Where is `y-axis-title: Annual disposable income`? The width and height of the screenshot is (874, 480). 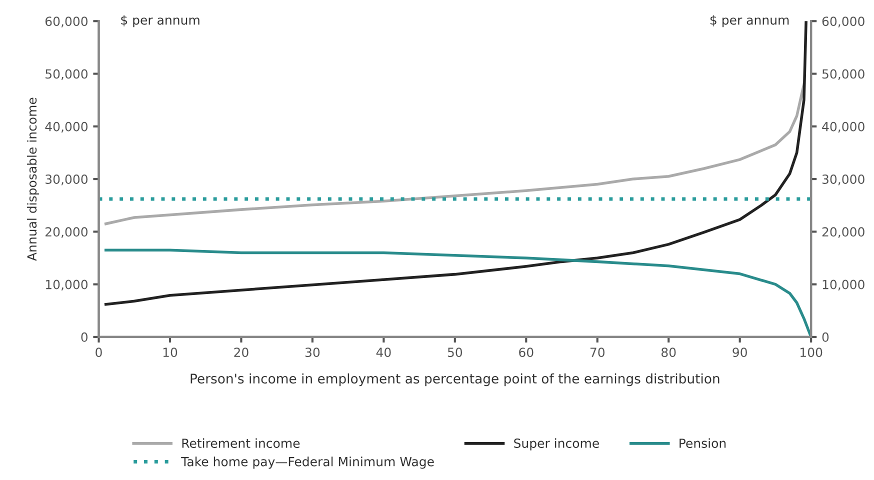 y-axis-title: Annual disposable income is located at coordinates (33, 179).